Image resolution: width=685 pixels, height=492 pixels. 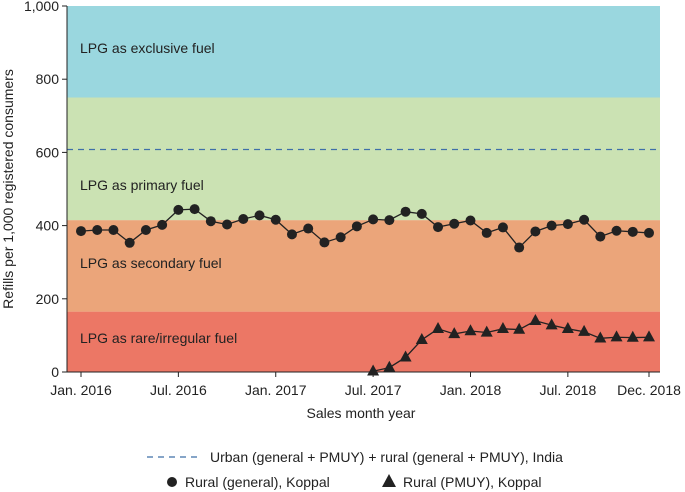 I want to click on y-axis-title: Refills per 1,000 registered consumers, so click(x=8, y=189).